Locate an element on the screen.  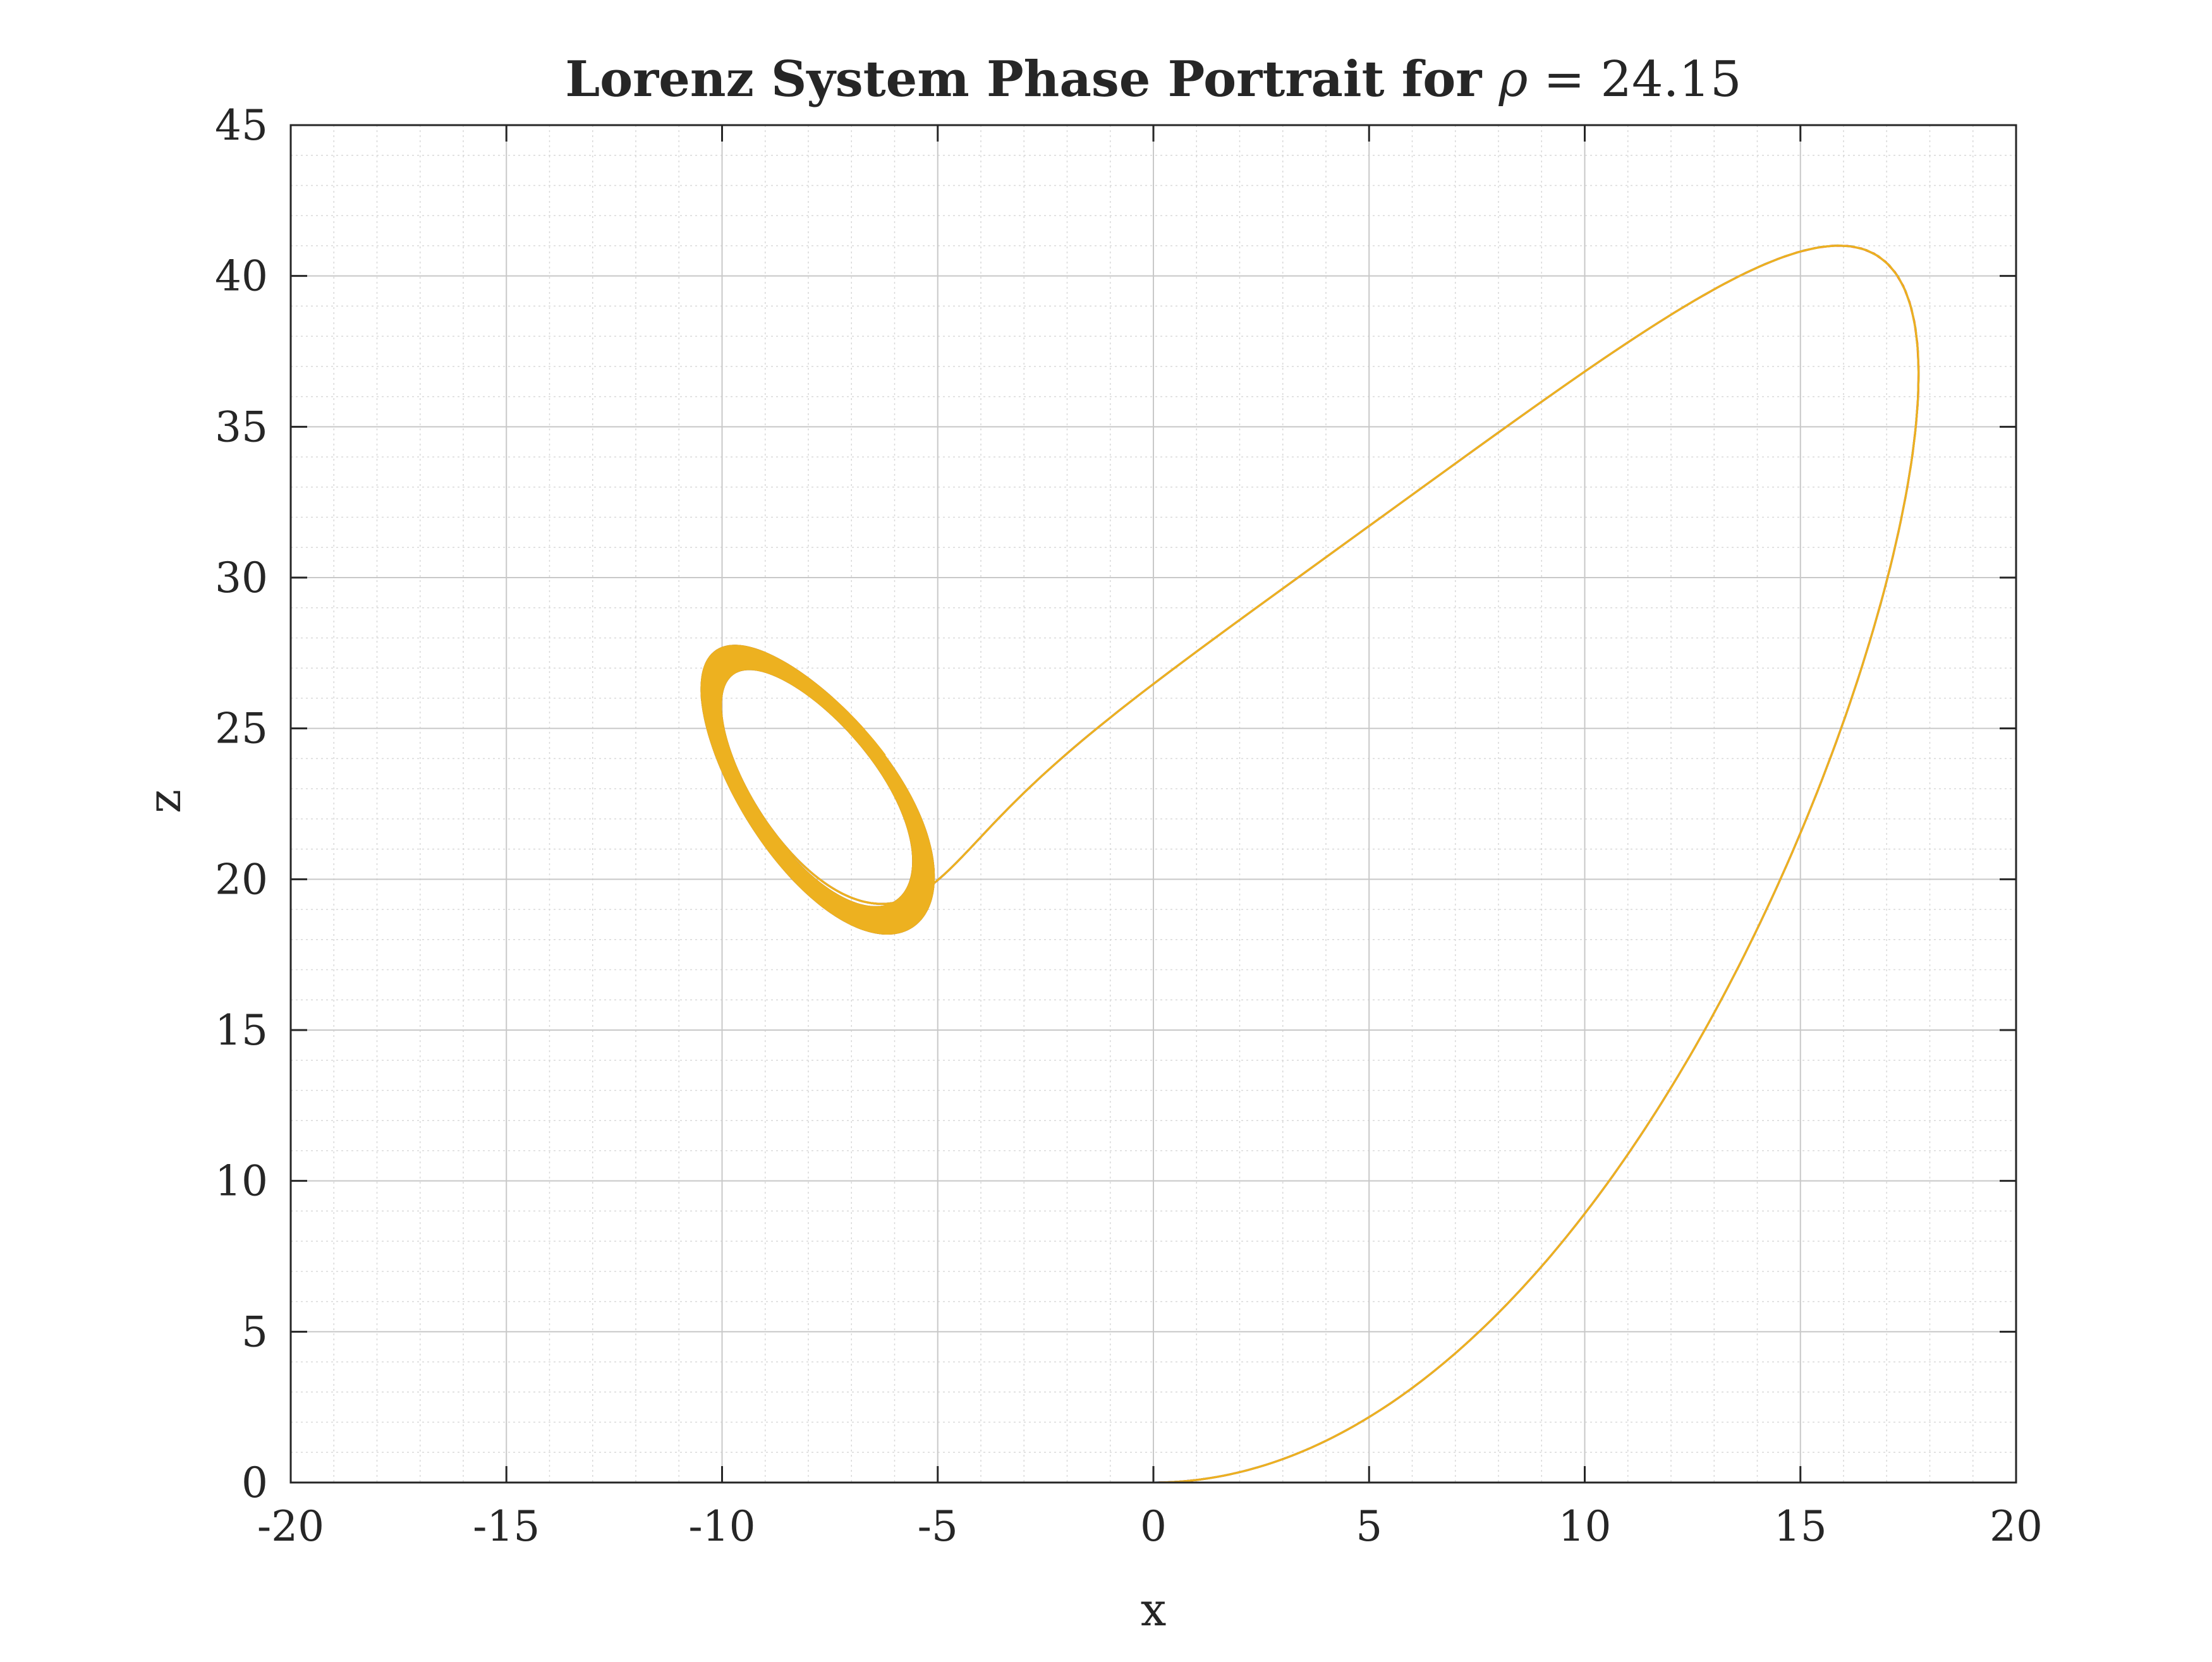
y-tick-label: 15 is located at coordinates (241, 1030).